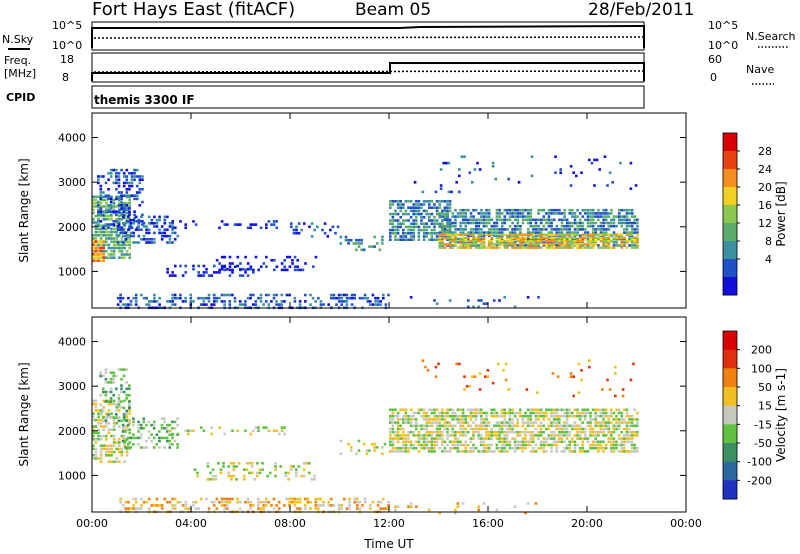  I want to click on cpid-label: CPID, so click(20, 97).